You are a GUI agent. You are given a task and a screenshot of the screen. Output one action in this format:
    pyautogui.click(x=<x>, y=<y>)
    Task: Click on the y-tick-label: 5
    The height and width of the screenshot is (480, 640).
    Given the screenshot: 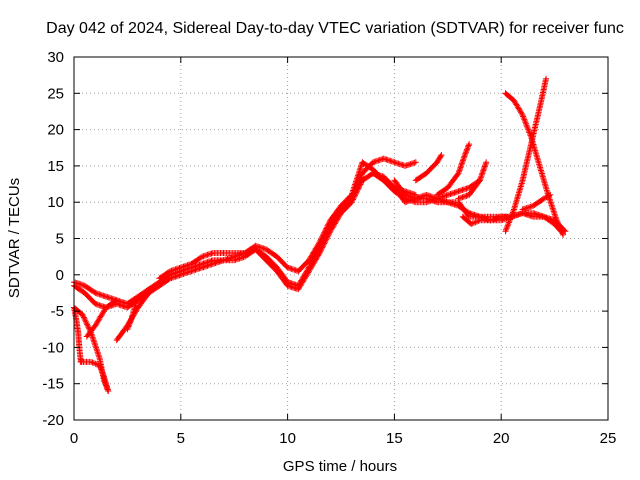 What is the action you would take?
    pyautogui.click(x=60, y=239)
    